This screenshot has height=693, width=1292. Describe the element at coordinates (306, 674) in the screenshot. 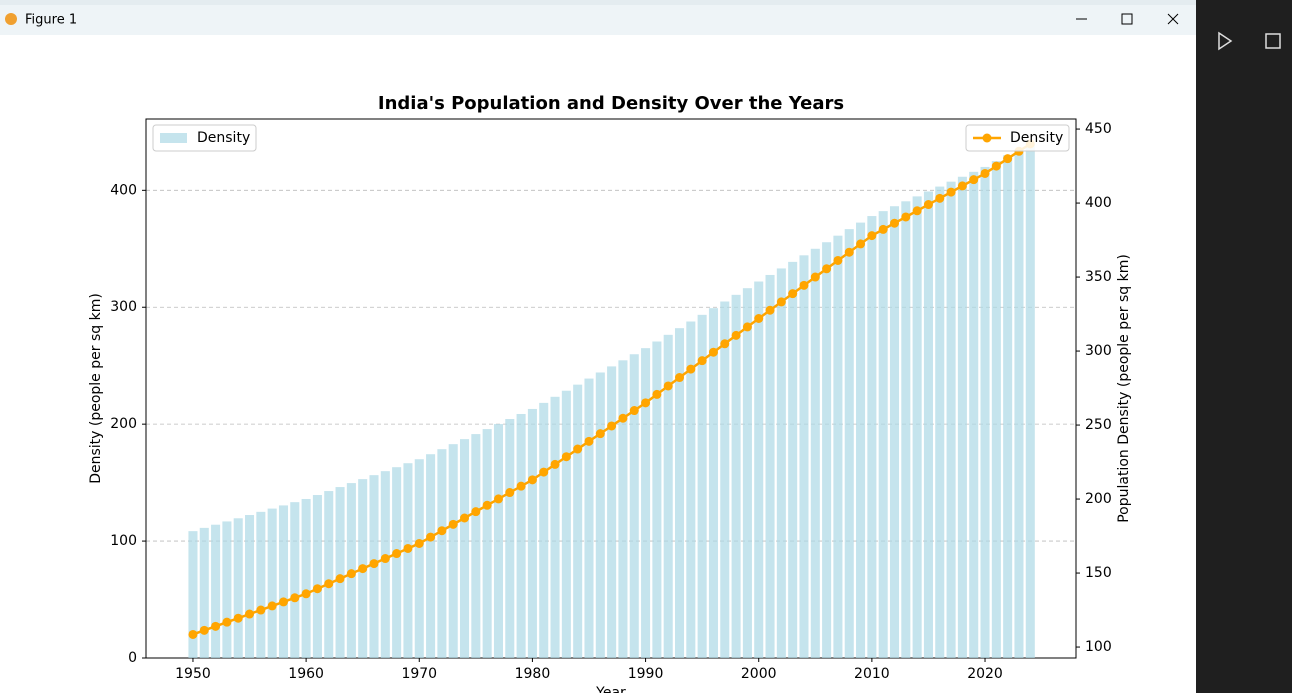

I see `x-tick-label: 1960` at that location.